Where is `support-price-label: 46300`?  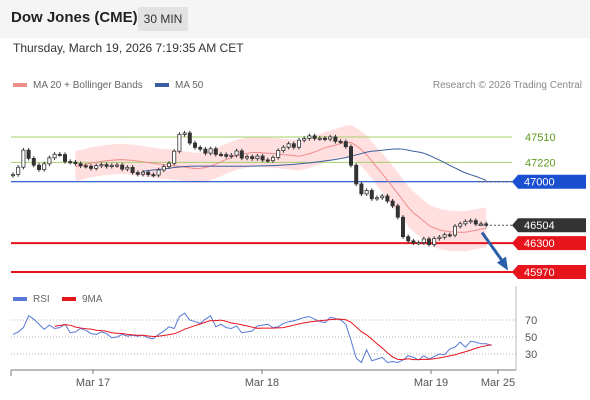
support-price-label: 46300 is located at coordinates (539, 244).